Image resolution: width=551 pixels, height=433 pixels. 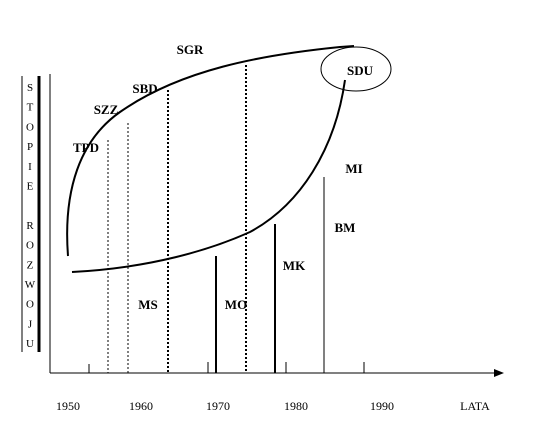 What do you see at coordinates (141, 406) in the screenshot?
I see `x-tick-1960: 1960` at bounding box center [141, 406].